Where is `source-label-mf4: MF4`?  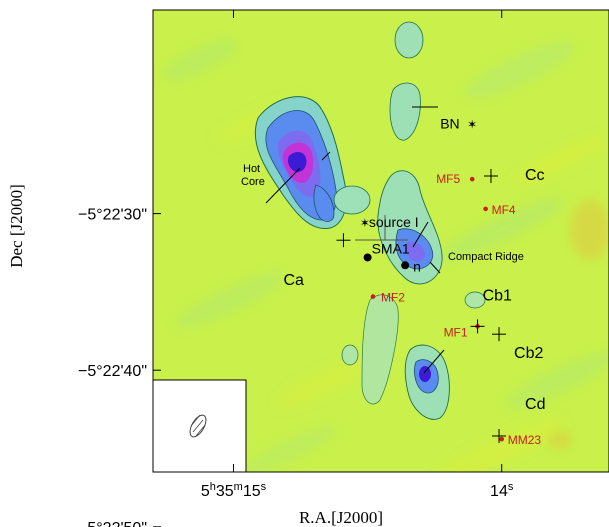 source-label-mf4: MF4 is located at coordinates (504, 210).